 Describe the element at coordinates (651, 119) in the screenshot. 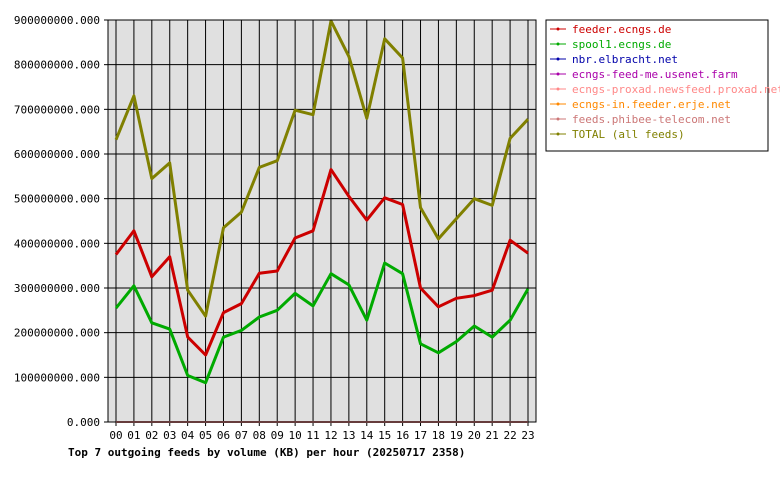

I see `legend-entry-label: feeds.phibee-telecom.net` at that location.